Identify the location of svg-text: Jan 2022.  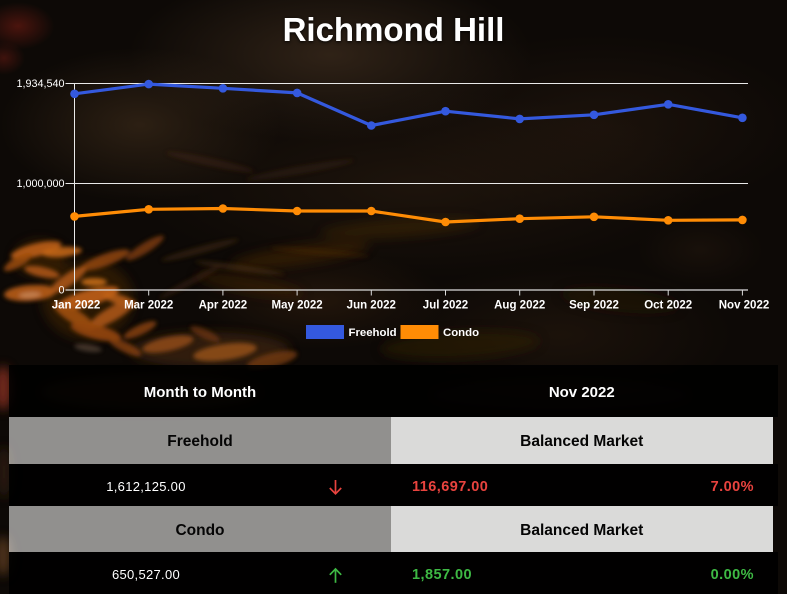
(76, 306).